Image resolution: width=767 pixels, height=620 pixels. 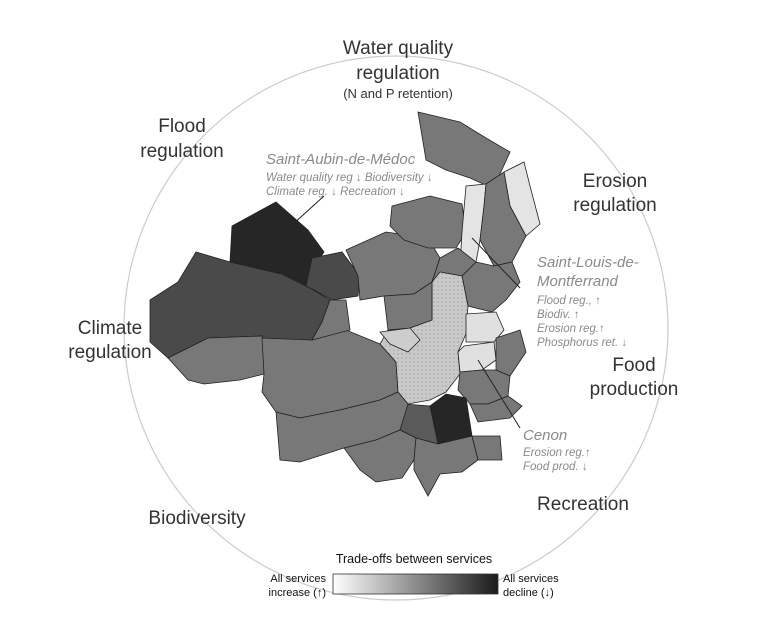 I want to click on saint-aubin-line-2: Climate reg. ↓ Recreation ↓, so click(x=335, y=192).